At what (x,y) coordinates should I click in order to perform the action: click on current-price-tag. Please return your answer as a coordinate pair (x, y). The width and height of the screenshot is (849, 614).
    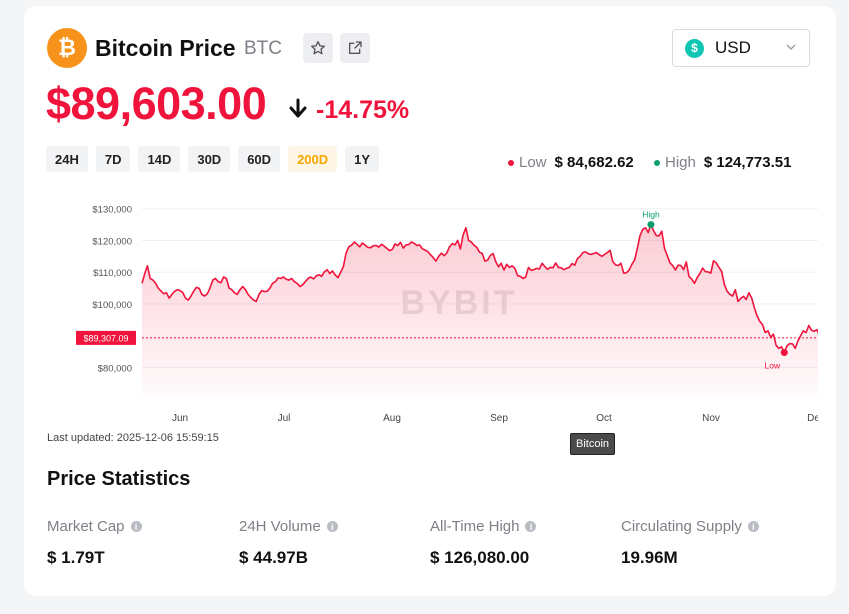
    Looking at the image, I should click on (106, 337).